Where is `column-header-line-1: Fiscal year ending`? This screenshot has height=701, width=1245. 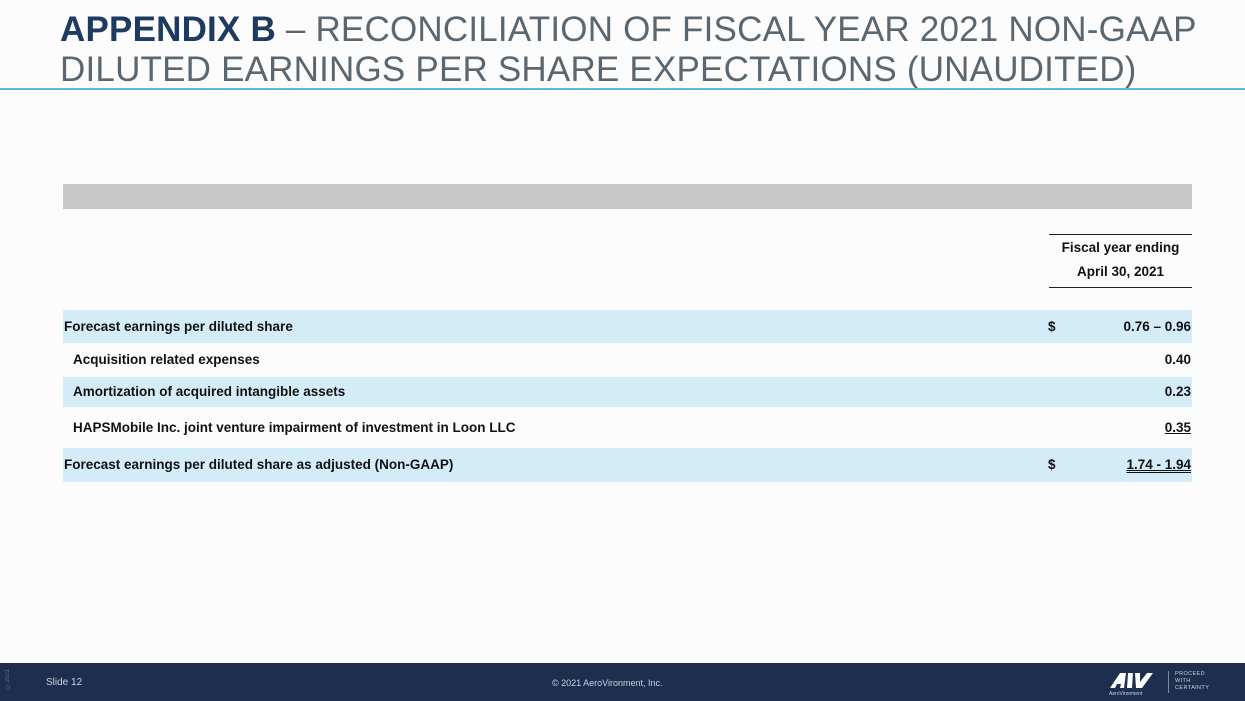 column-header-line-1: Fiscal year ending is located at coordinates (1120, 247).